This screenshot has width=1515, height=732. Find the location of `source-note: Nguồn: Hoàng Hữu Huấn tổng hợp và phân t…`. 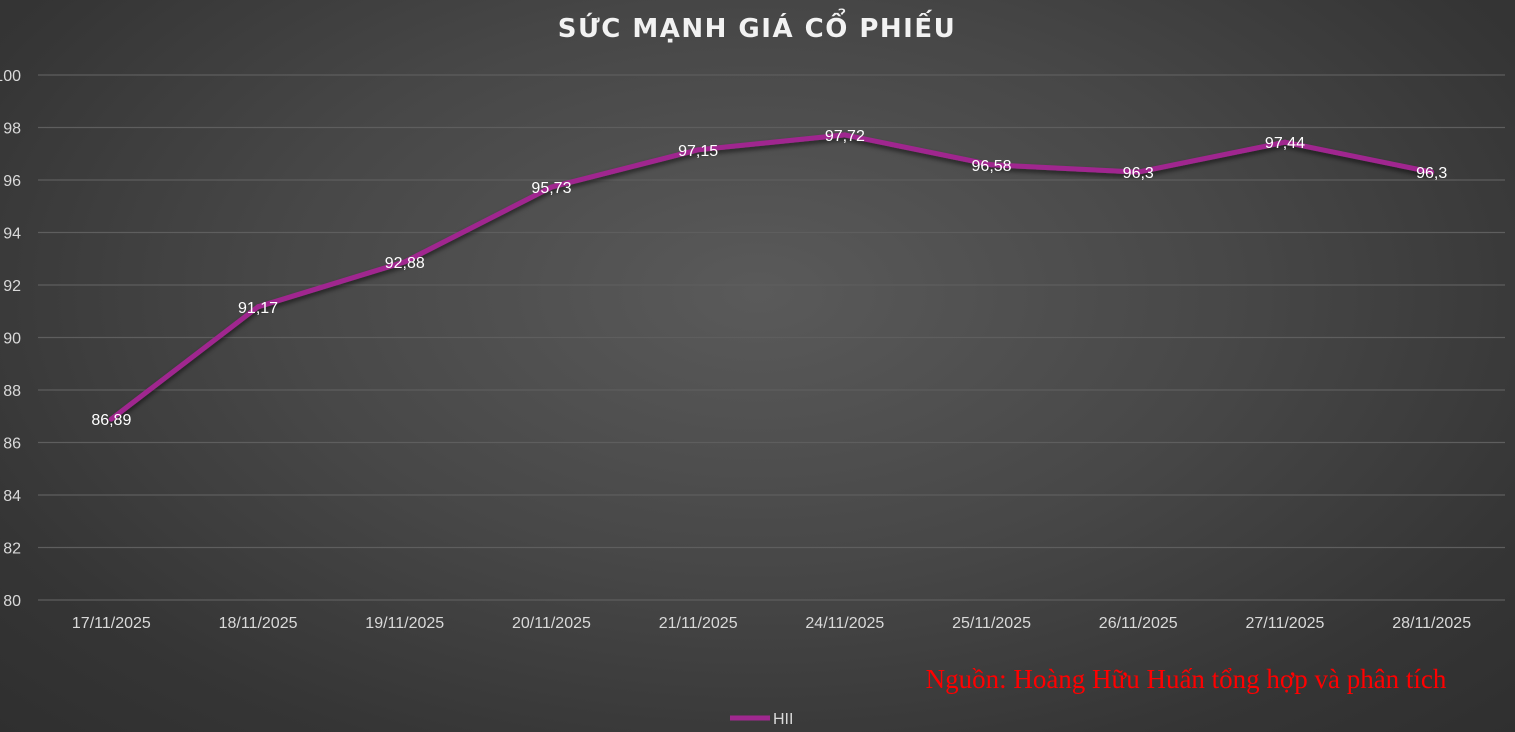

source-note: Nguồn: Hoàng Hữu Huấn tổng hợp và phân t… is located at coordinates (1186, 679).